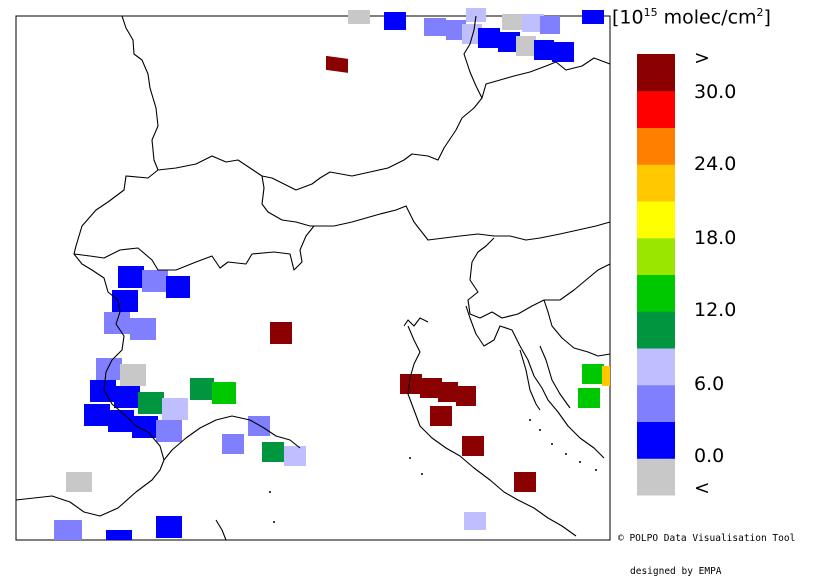 Image resolution: width=813 pixels, height=588 pixels. I want to click on legend-unit: [1015 molec/cm2], so click(691, 17).